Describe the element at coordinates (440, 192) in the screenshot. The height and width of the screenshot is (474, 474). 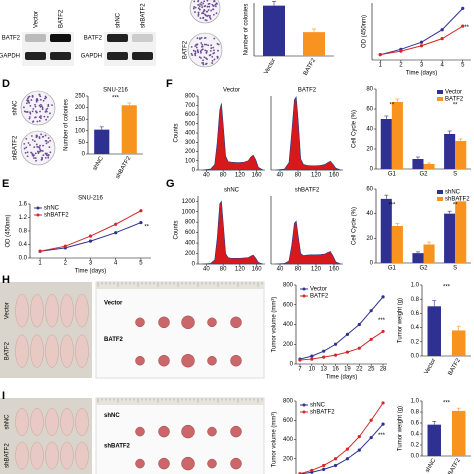
I see `legend-swatch` at that location.